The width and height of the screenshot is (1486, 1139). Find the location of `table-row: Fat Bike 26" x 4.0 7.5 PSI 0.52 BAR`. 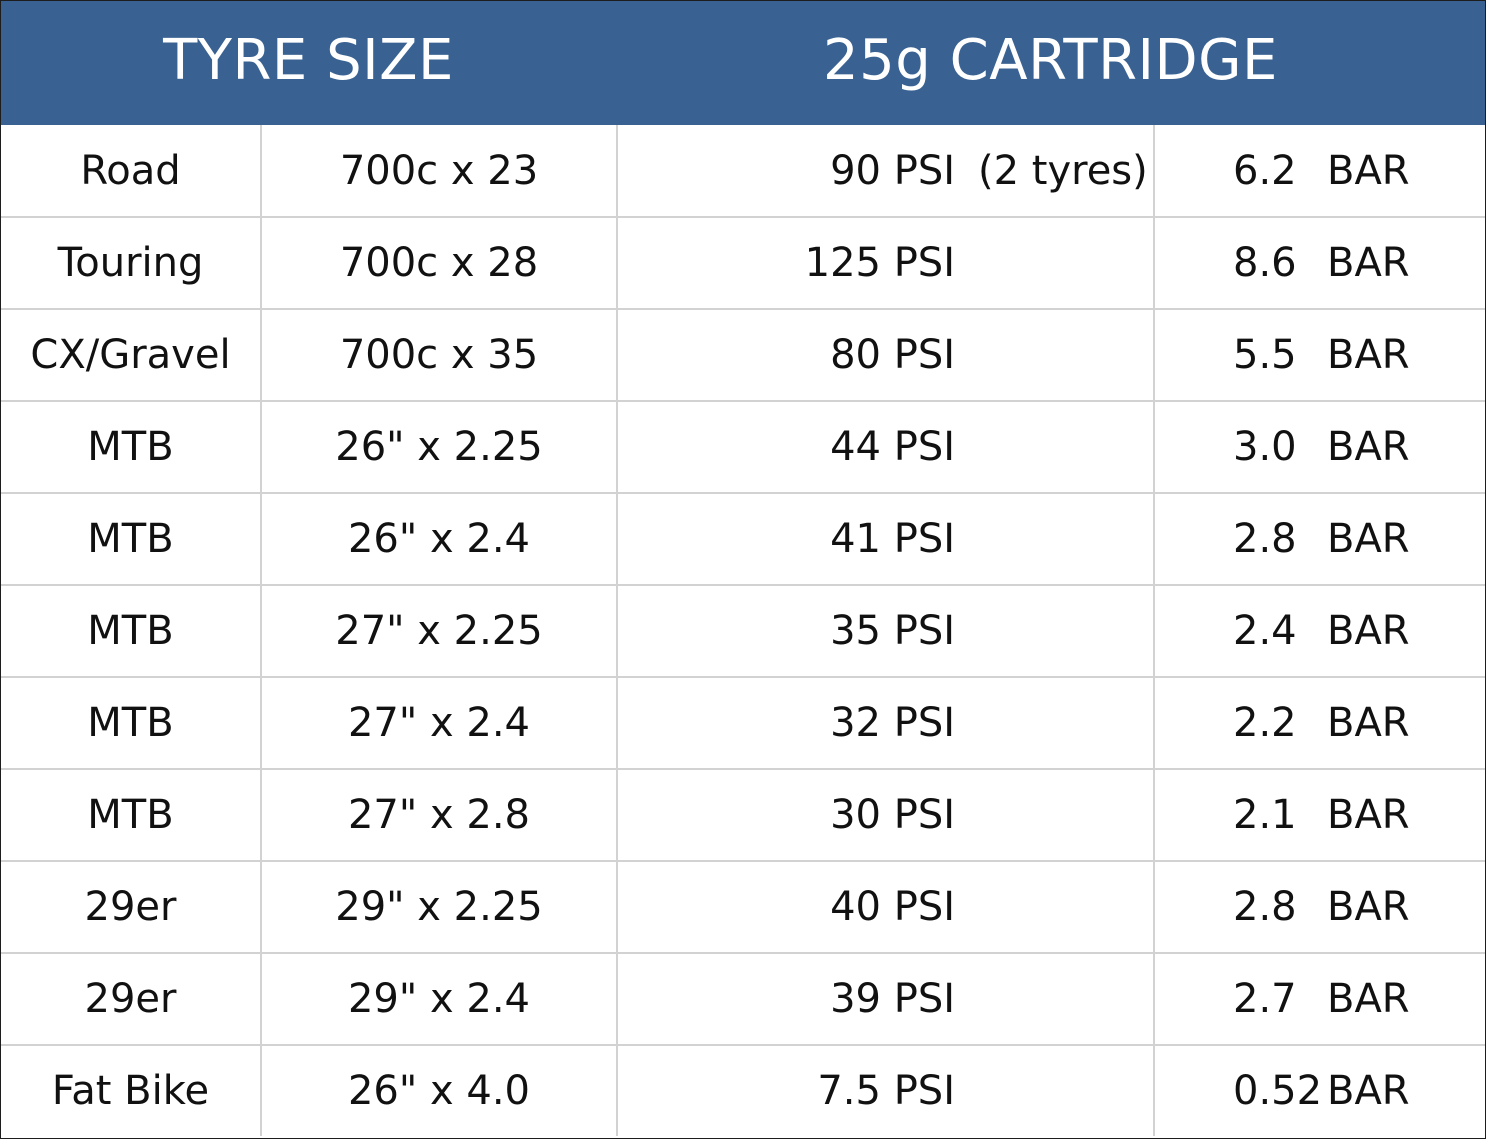

table-row: Fat Bike 26" x 4.0 7.5 PSI 0.52 BAR is located at coordinates (743, 1090).